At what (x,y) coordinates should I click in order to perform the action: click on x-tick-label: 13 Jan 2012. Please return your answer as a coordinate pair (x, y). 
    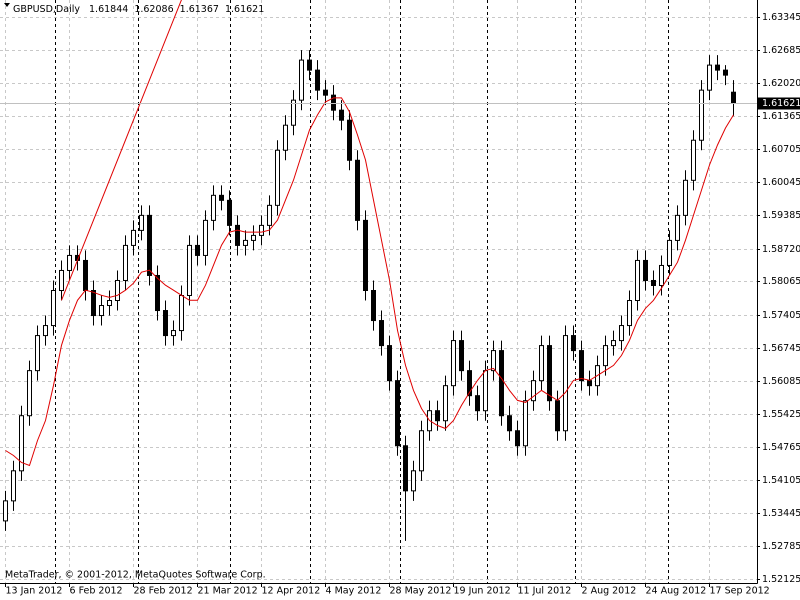
    Looking at the image, I should click on (34, 591).